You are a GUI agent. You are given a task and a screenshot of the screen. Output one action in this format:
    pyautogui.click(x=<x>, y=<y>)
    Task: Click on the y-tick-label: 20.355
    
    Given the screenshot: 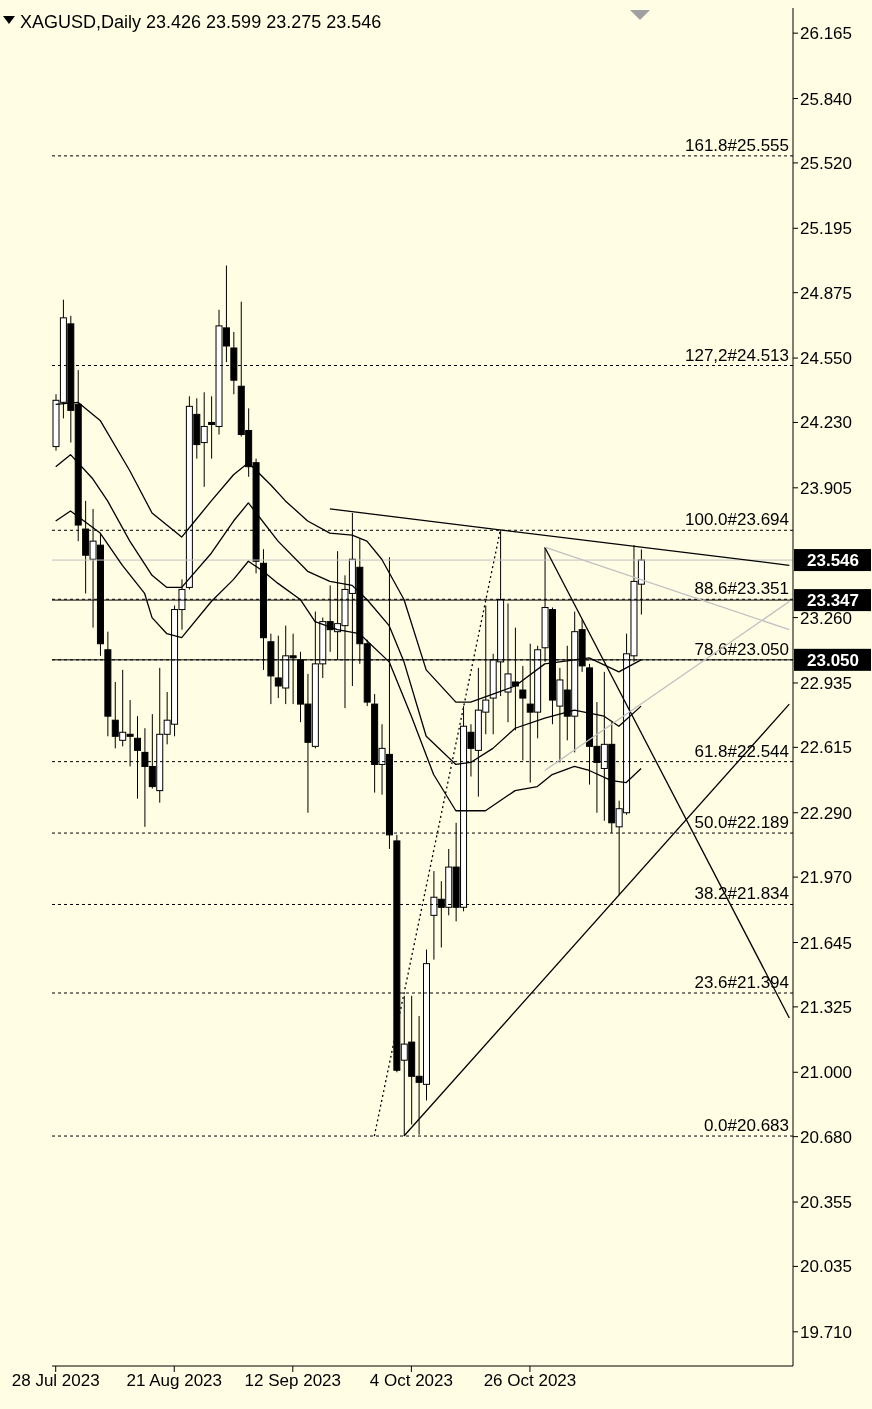 What is the action you would take?
    pyautogui.click(x=826, y=1203)
    